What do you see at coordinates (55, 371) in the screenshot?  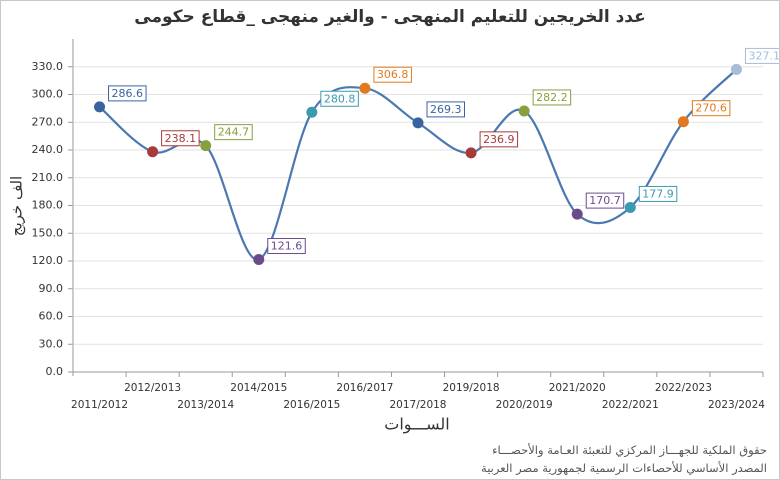 I see `y-tick-label: 0.0` at bounding box center [55, 371].